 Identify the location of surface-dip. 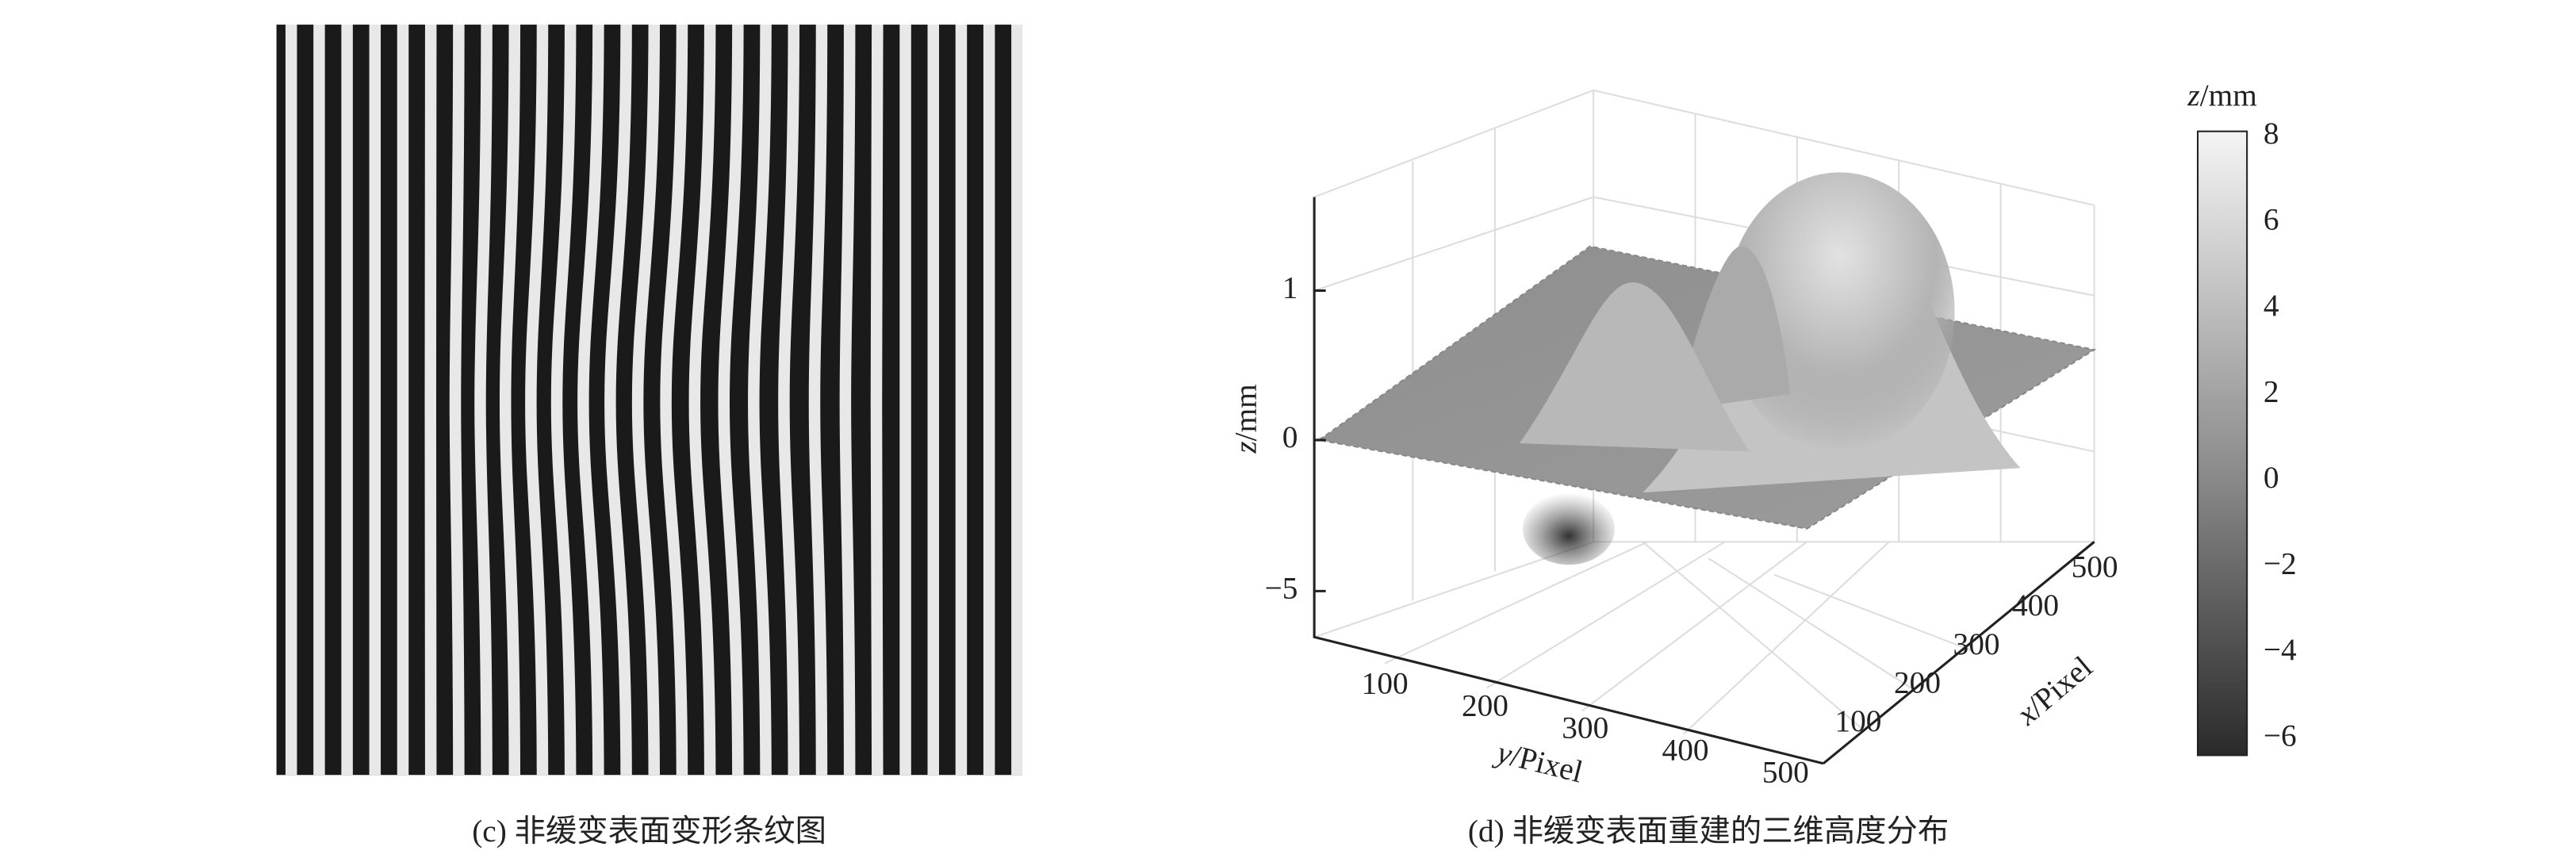
(1570, 529).